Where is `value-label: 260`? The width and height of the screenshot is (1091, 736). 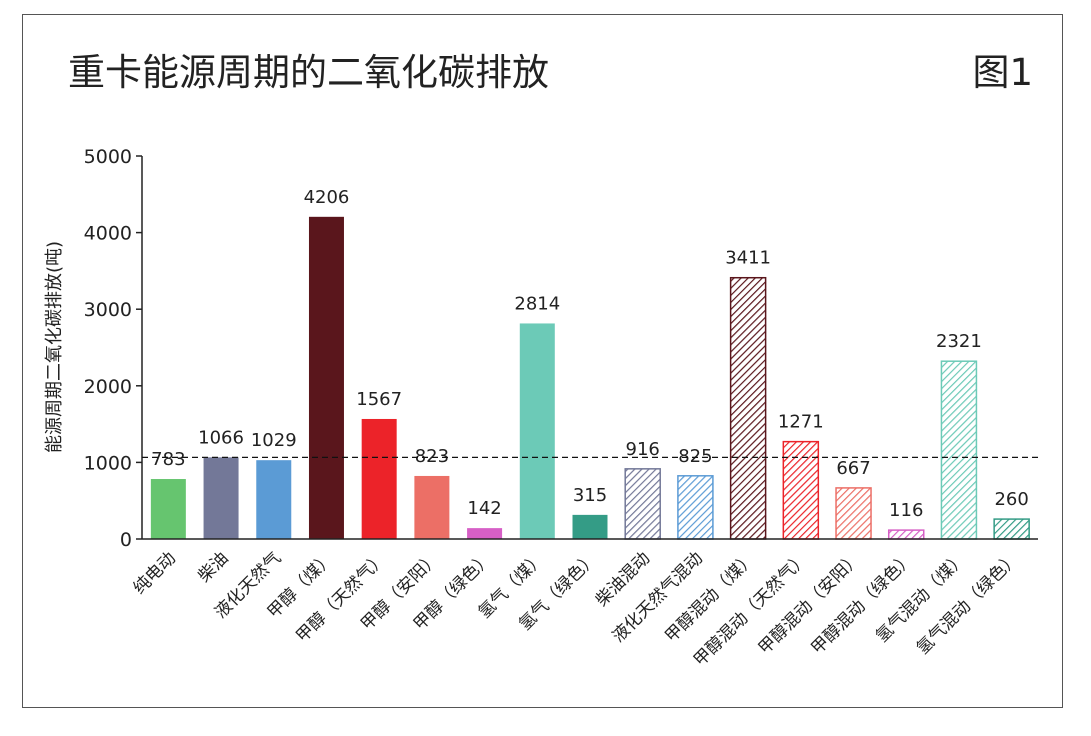
value-label: 260 is located at coordinates (1011, 499).